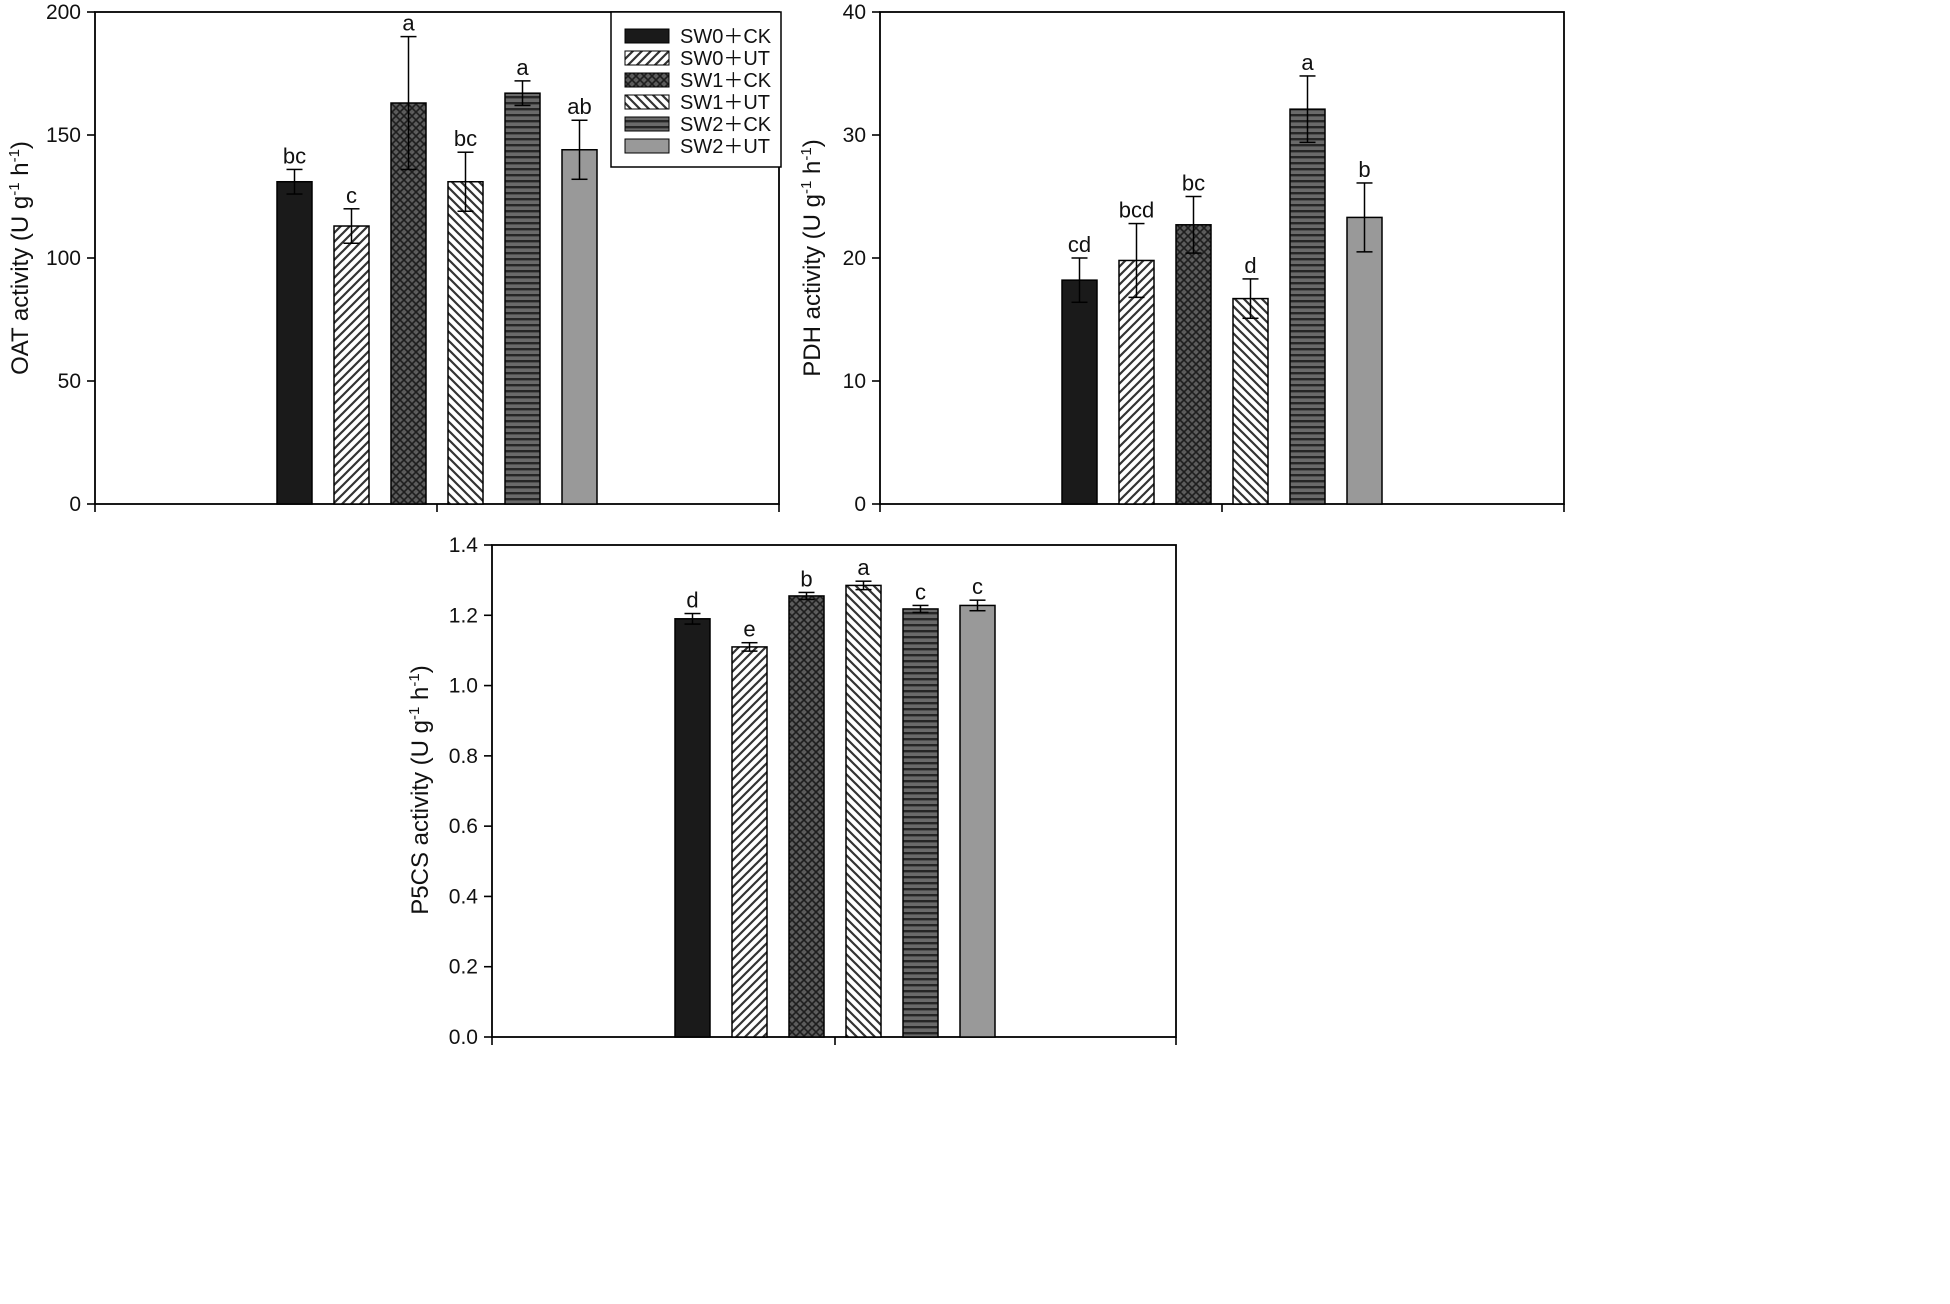  Describe the element at coordinates (692, 600) in the screenshot. I see `p5cs-significance-label: d` at that location.